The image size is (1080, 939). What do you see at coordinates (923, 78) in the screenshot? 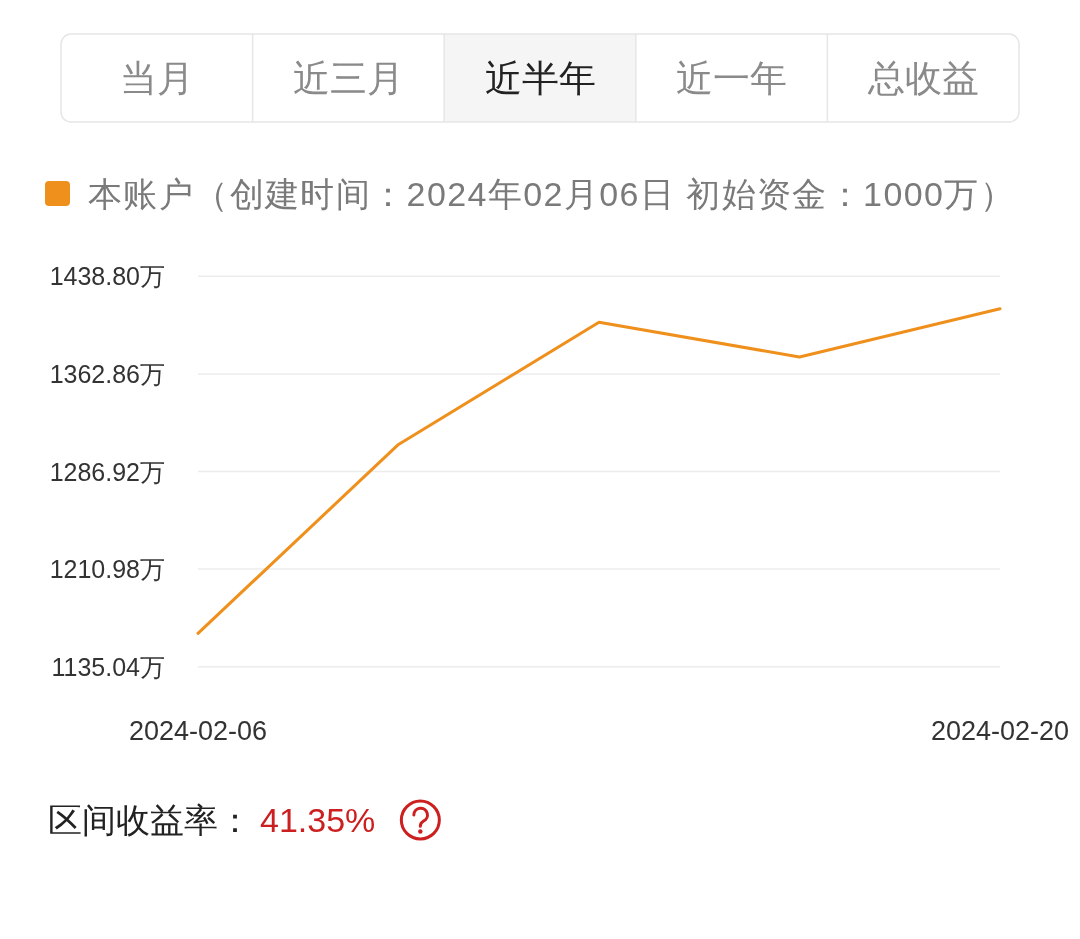
I see `tab: 总收益` at bounding box center [923, 78].